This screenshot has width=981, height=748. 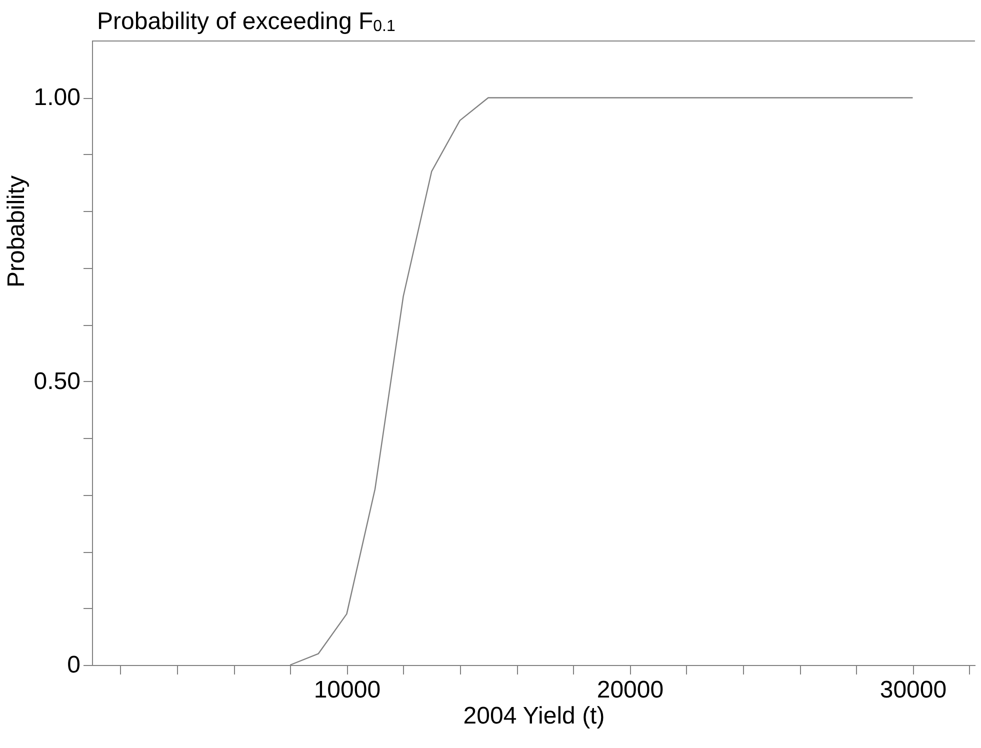 I want to click on y-tick-label: 1.00, so click(x=57, y=98).